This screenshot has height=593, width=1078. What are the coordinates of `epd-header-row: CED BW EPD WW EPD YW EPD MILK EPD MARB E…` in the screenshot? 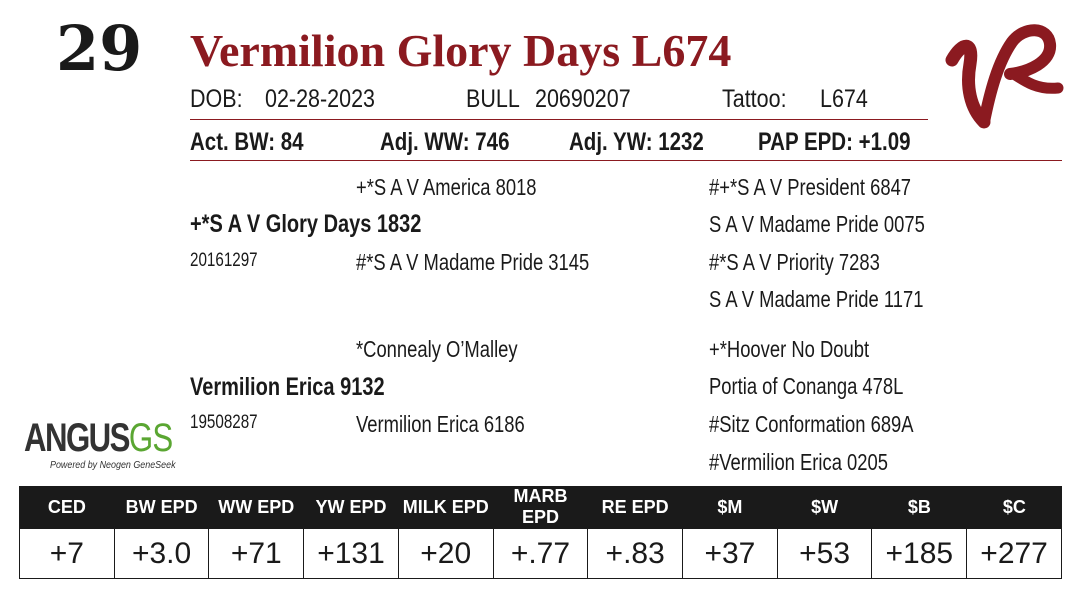 It's located at (540, 507).